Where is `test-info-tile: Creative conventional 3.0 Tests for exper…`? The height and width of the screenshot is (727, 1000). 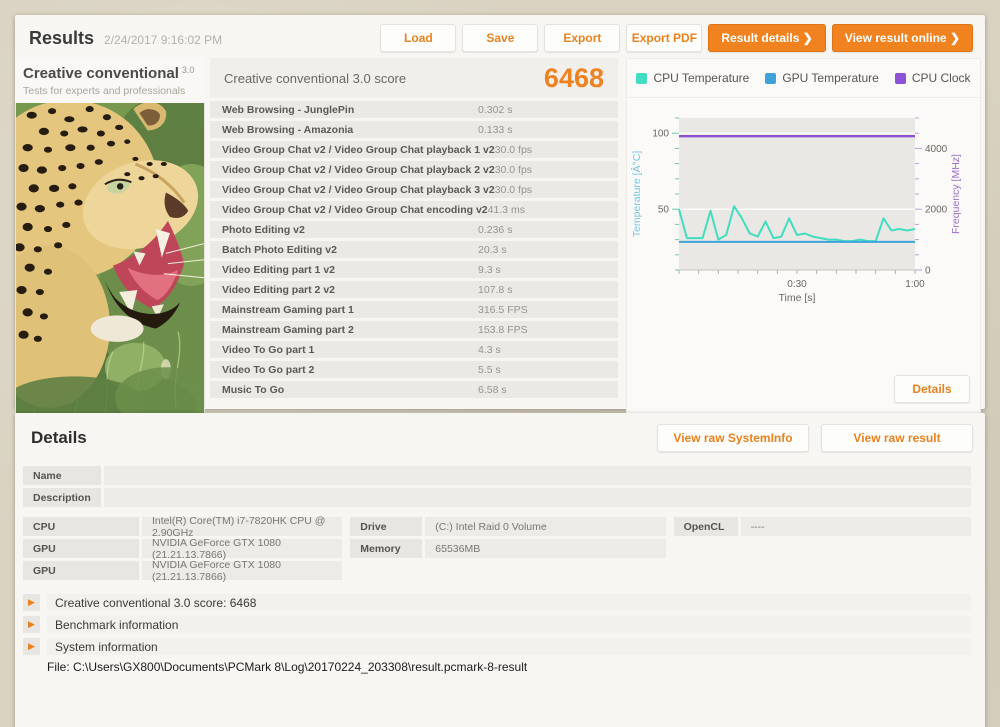 test-info-tile: Creative conventional 3.0 Tests for exper… is located at coordinates (110, 236).